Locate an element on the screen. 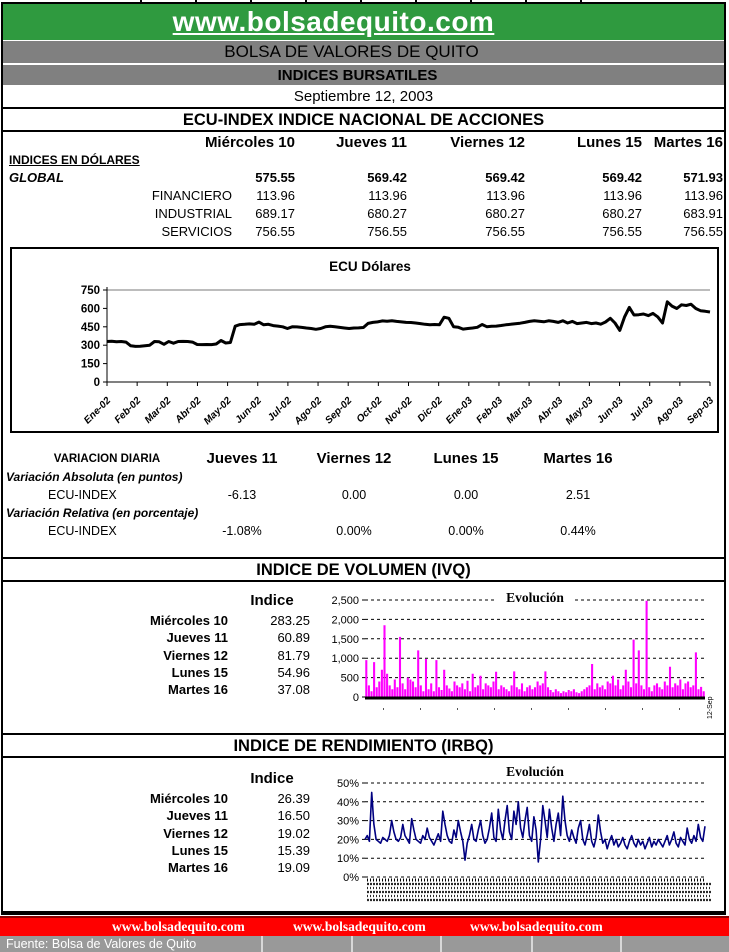 The image size is (729, 952). ivq-evolution-chart: 0 500 1,000 1,500 2,000 2,500 Evolución 12-Sep is located at coordinates (522, 654).